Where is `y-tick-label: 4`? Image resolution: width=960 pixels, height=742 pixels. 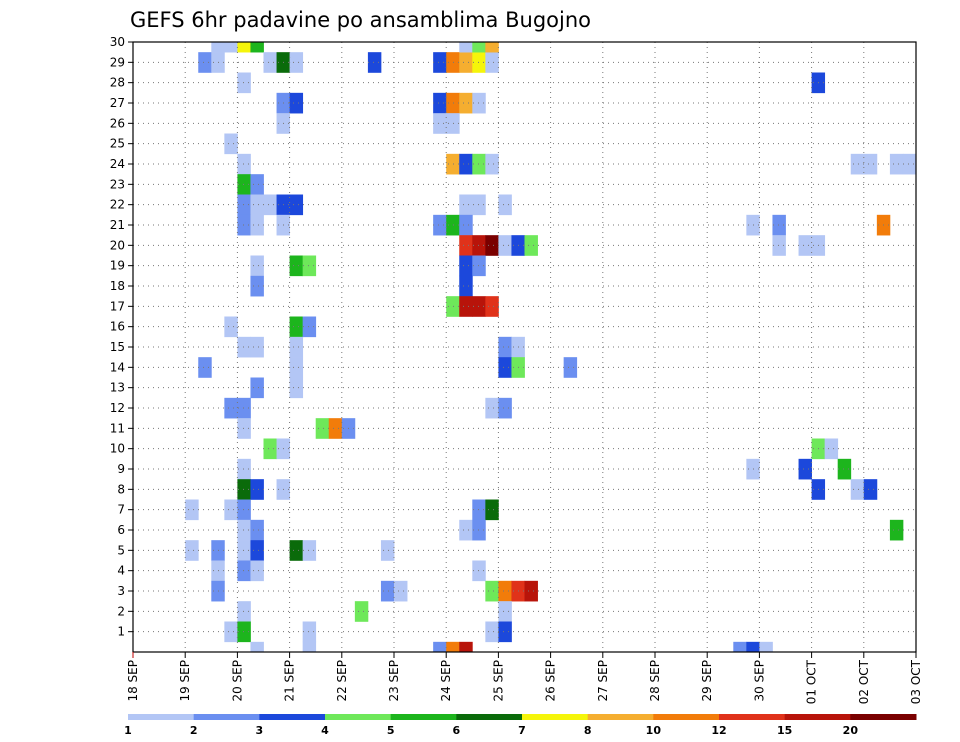 y-tick-label: 4 is located at coordinates (121, 571).